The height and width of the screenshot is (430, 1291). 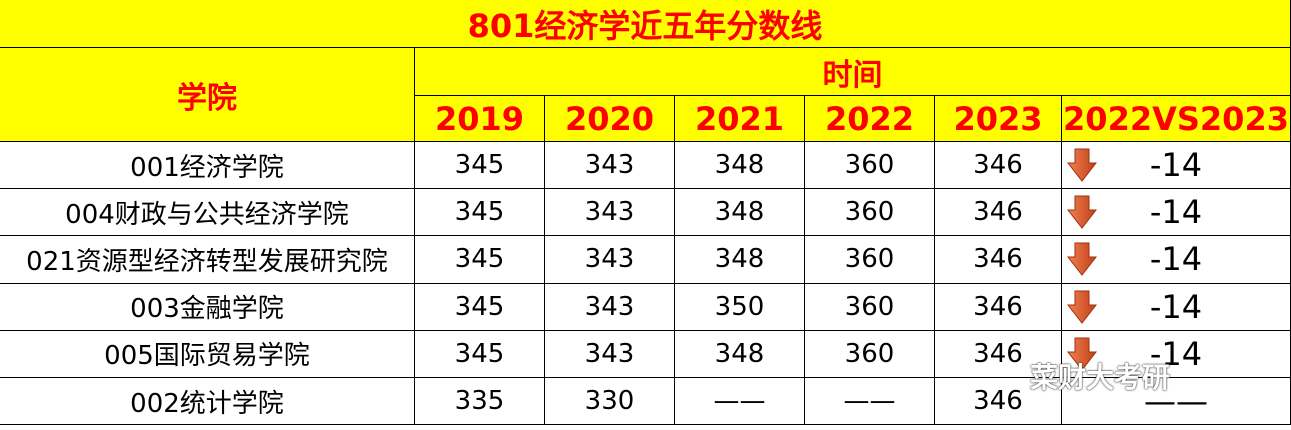 What do you see at coordinates (610, 402) in the screenshot?
I see `score: 330` at bounding box center [610, 402].